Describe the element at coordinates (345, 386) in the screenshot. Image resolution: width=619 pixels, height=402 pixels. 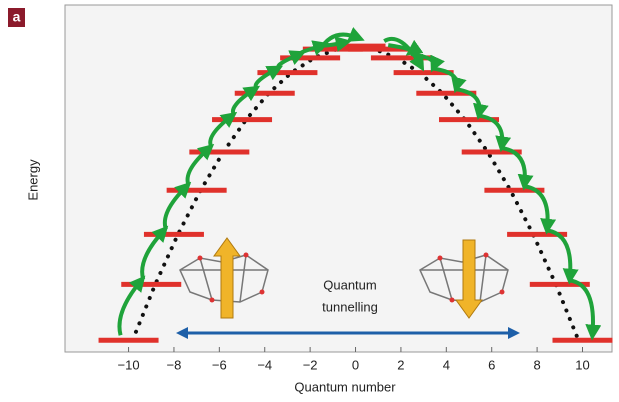
I see `x-axis-label: Quantum number` at that location.